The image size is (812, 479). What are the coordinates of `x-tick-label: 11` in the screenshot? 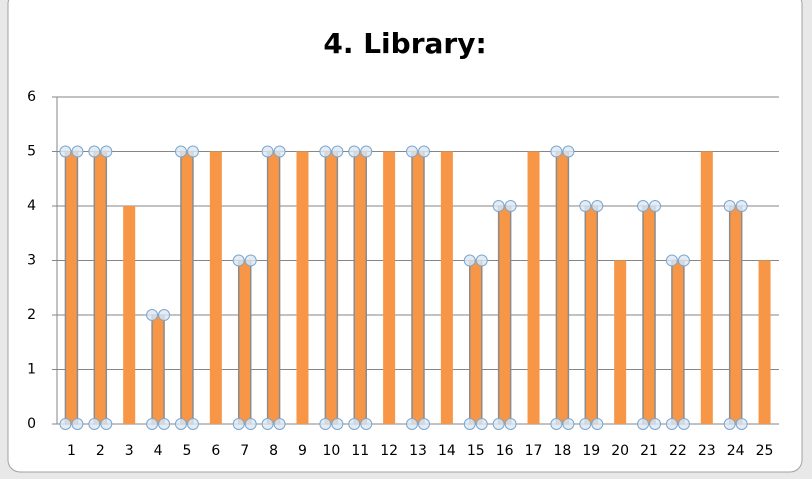 It's located at (360, 451).